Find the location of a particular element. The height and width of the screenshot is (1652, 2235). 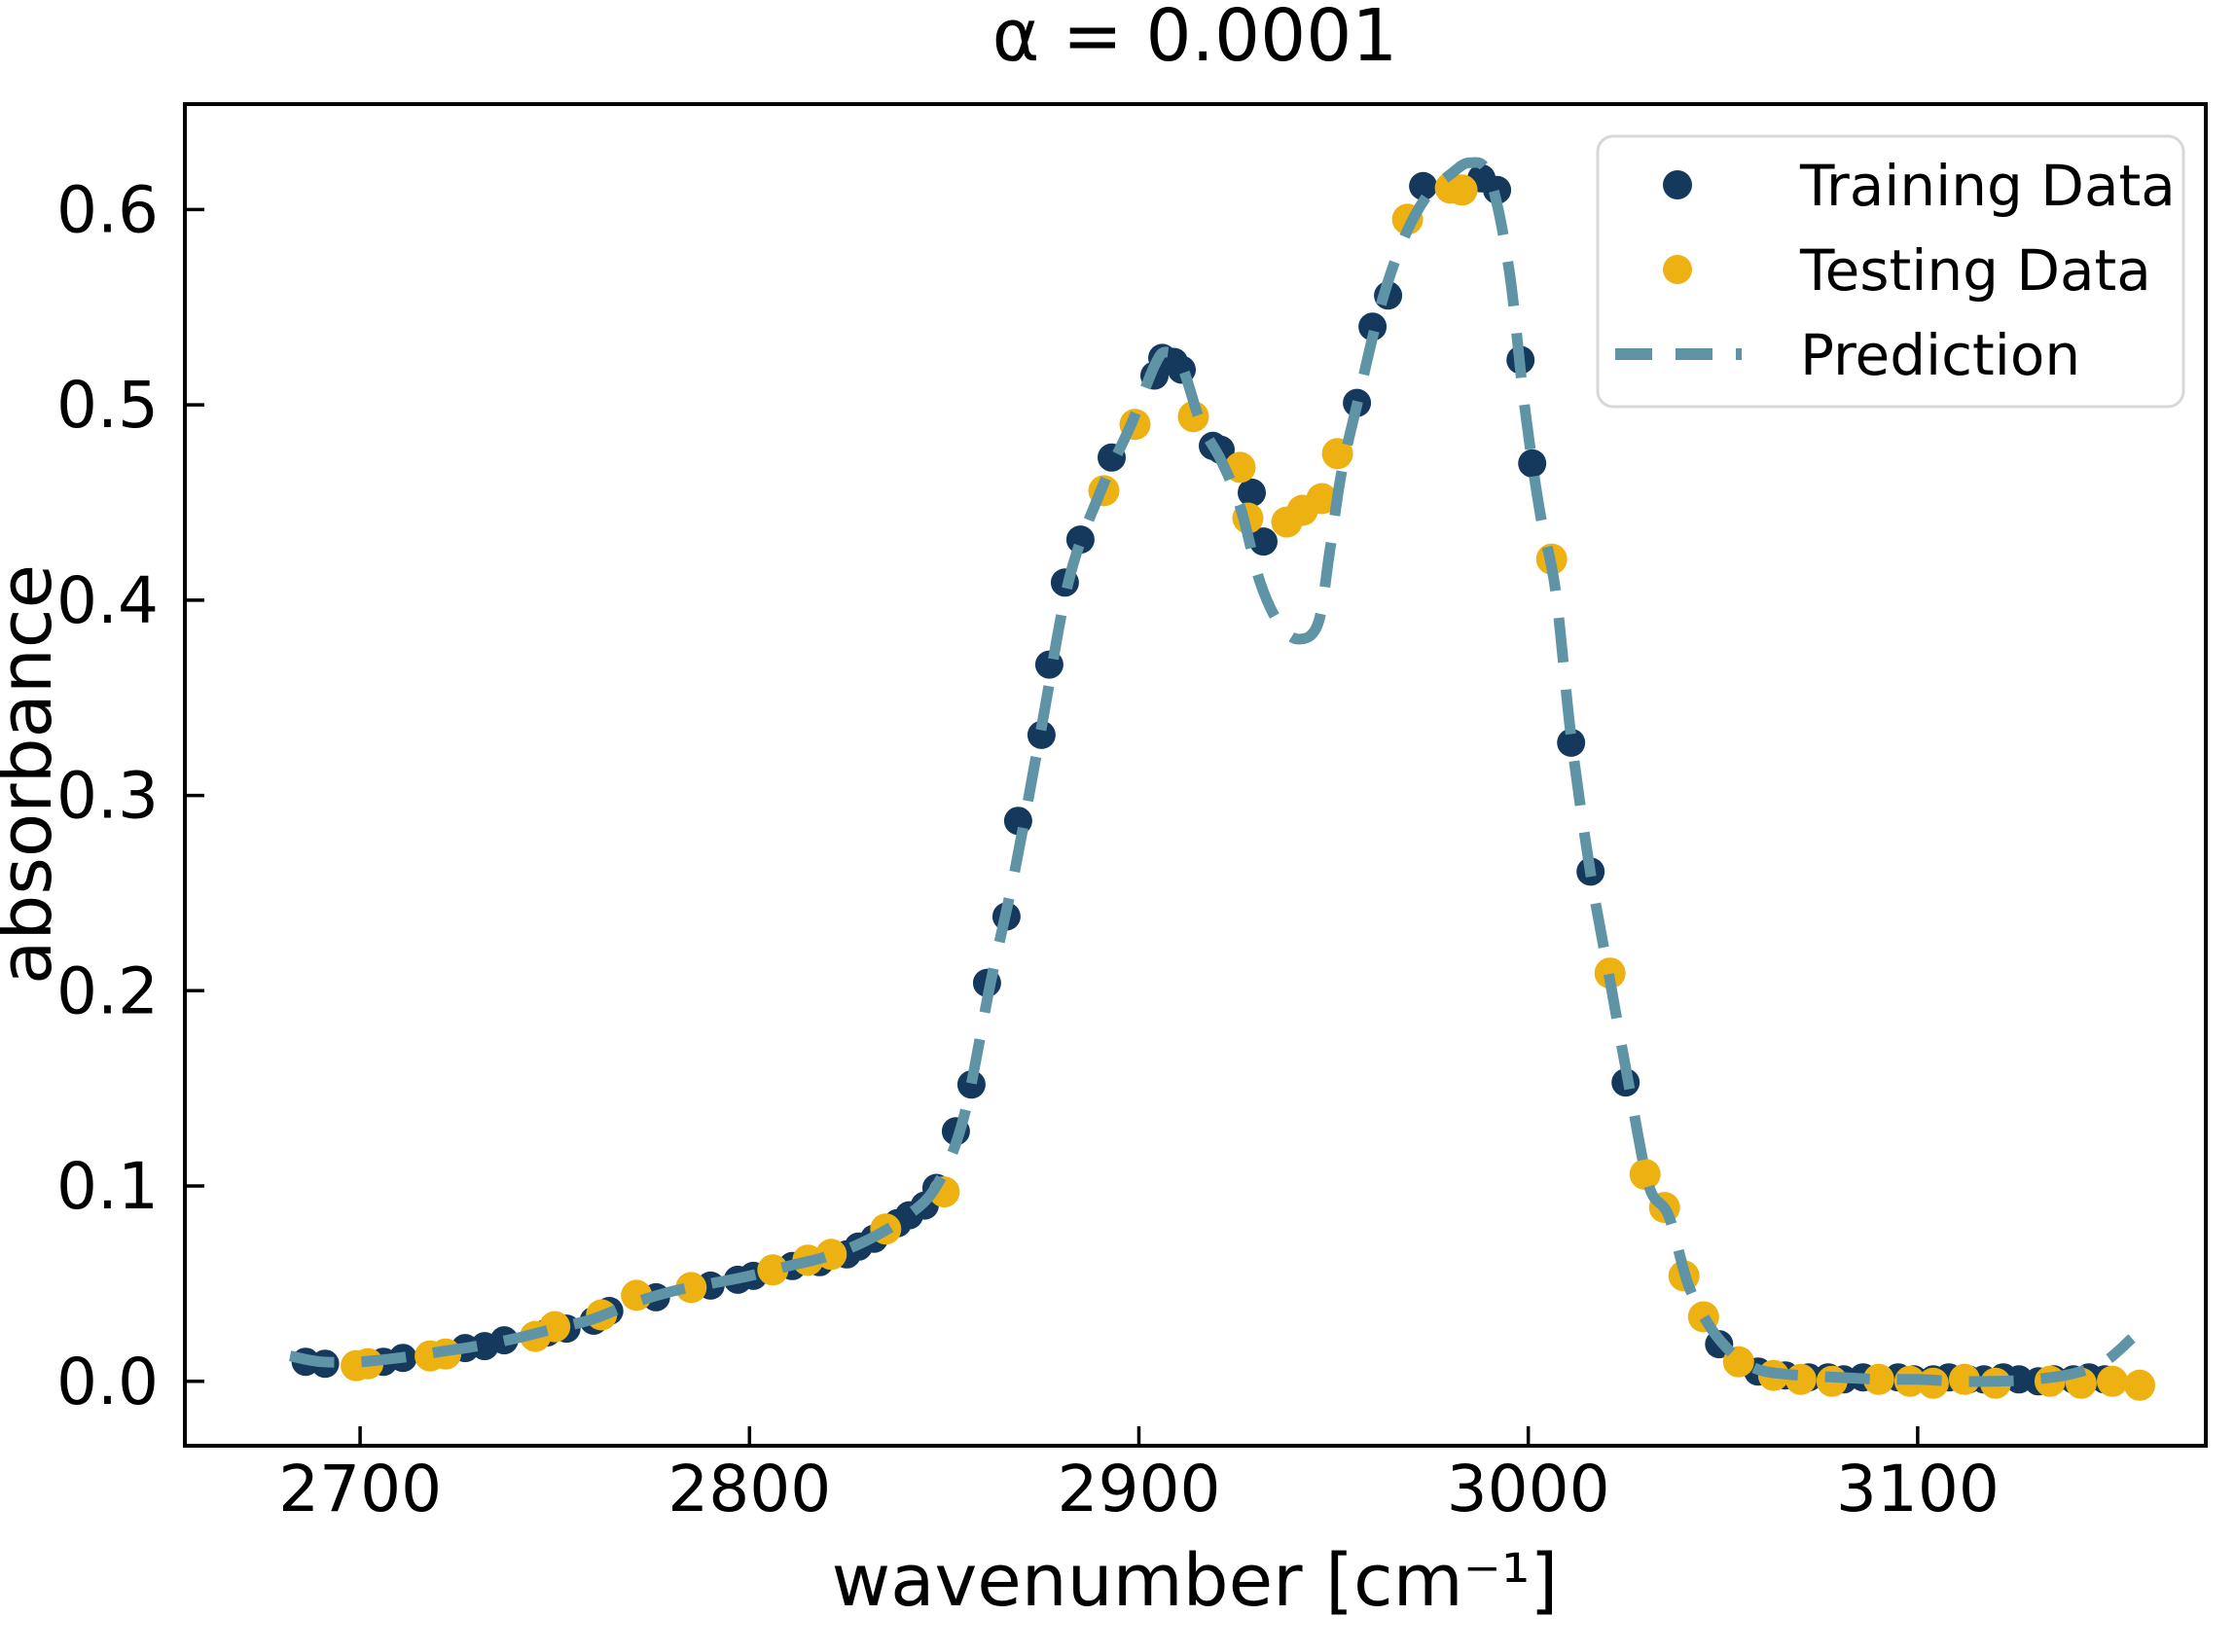

y-axis-label: absorbance is located at coordinates (34, 774).